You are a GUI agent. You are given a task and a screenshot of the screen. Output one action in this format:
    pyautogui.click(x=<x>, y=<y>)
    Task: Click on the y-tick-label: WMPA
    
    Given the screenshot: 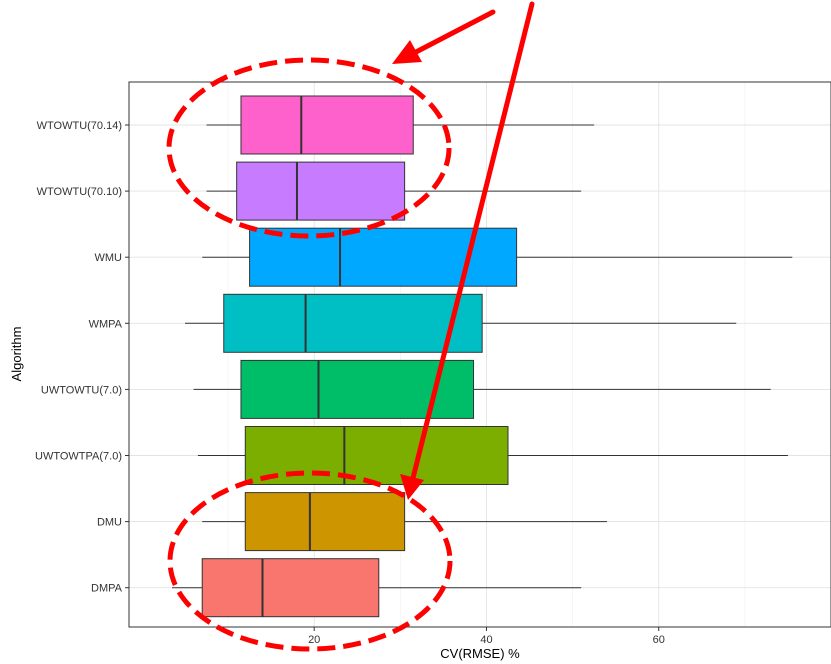 What is the action you would take?
    pyautogui.click(x=106, y=324)
    